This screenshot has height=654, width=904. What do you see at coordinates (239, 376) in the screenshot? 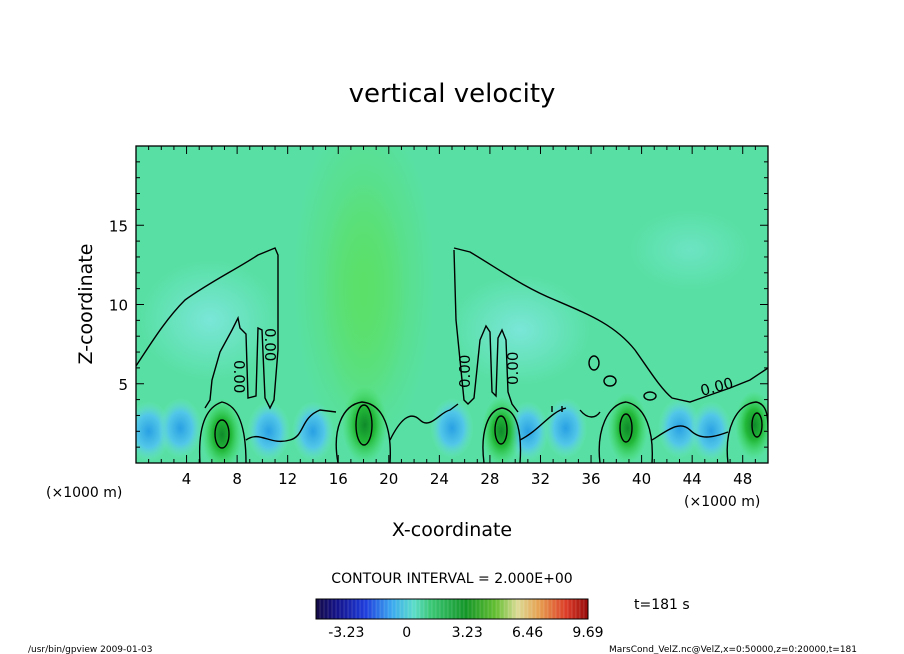
I see `contour-label-1: 0.00` at bounding box center [239, 376].